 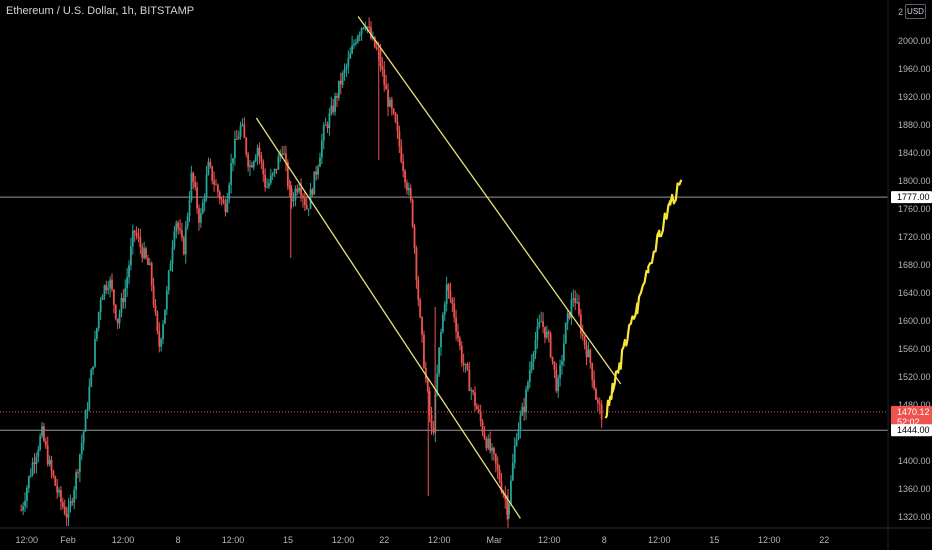 I want to click on currency-button: USD, so click(x=915, y=11).